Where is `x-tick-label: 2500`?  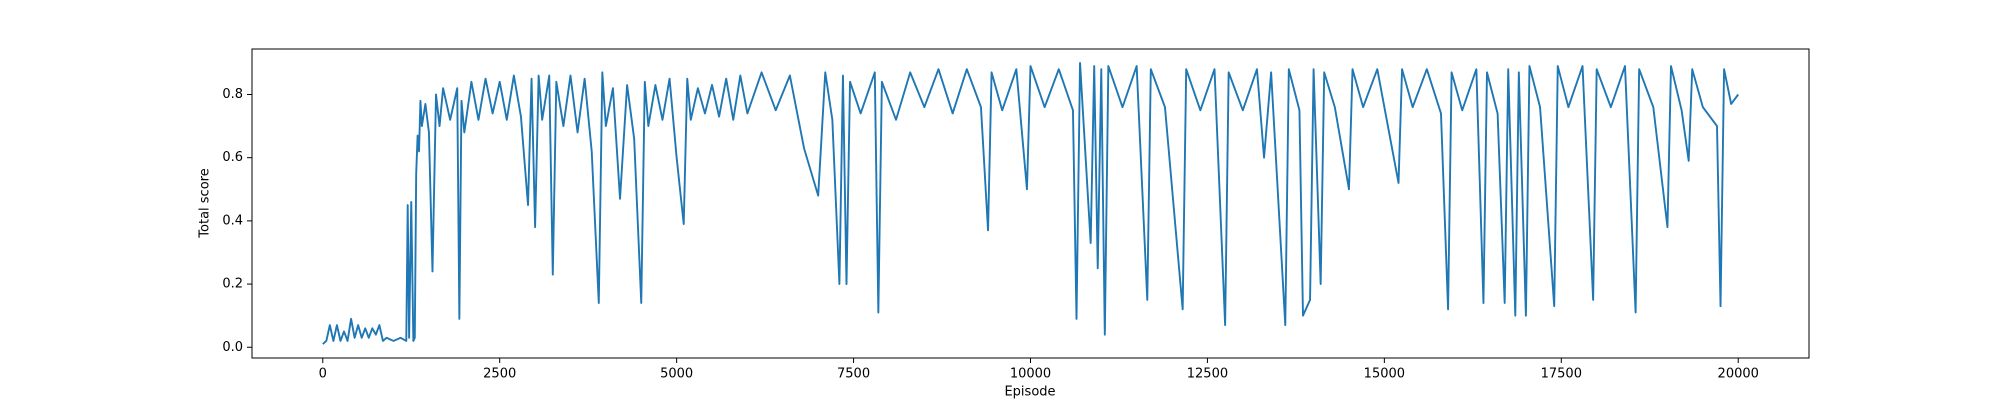 x-tick-label: 2500 is located at coordinates (499, 374).